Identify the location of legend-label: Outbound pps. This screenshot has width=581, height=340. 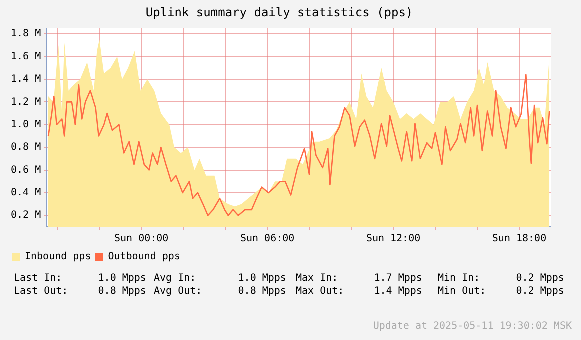
(144, 257).